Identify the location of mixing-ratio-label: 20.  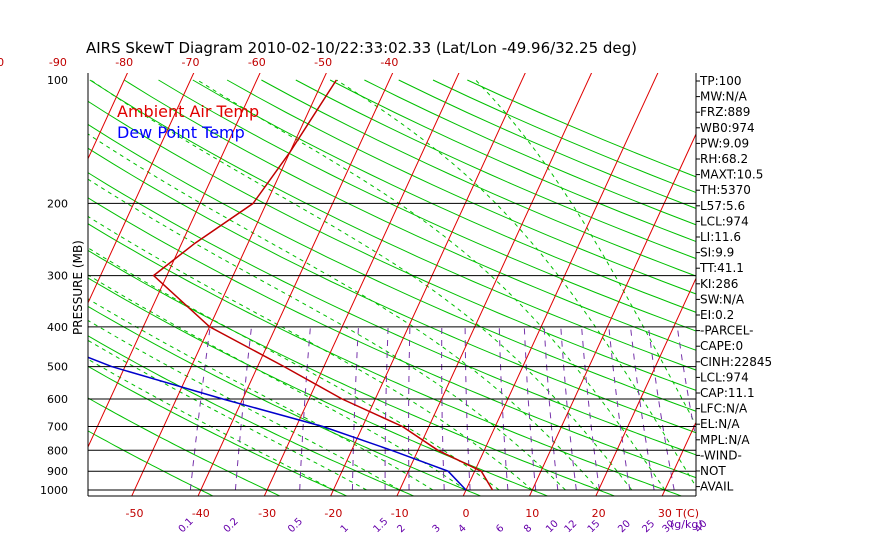
(624, 526).